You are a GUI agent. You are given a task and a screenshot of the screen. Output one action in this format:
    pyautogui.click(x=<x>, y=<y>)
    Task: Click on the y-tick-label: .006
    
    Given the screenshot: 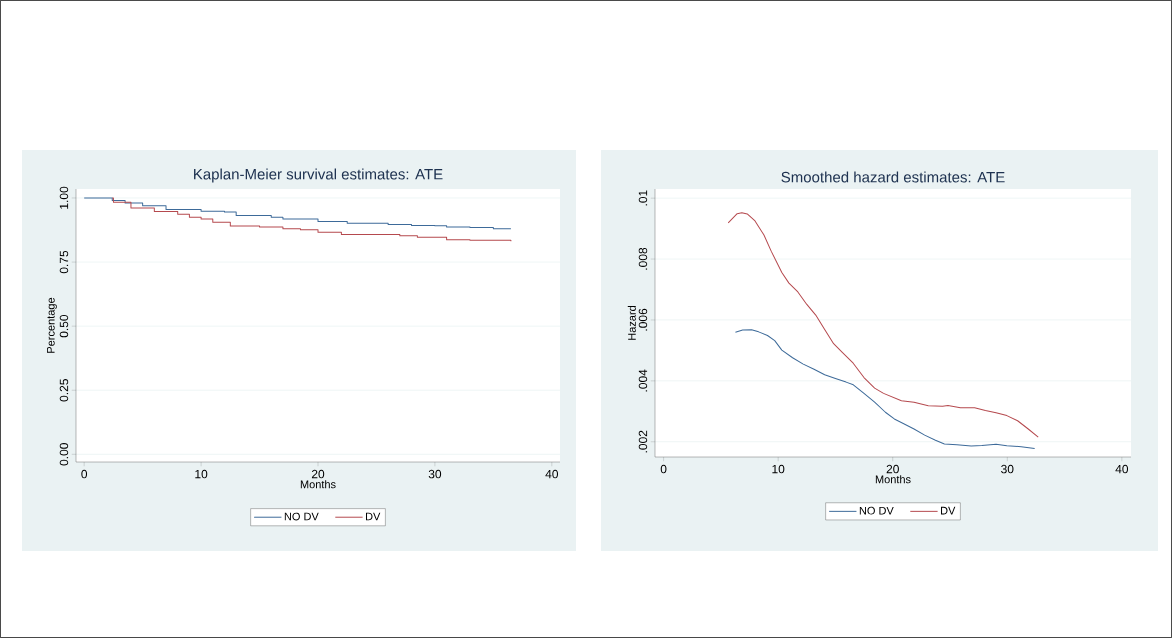 What is the action you would take?
    pyautogui.click(x=643, y=319)
    